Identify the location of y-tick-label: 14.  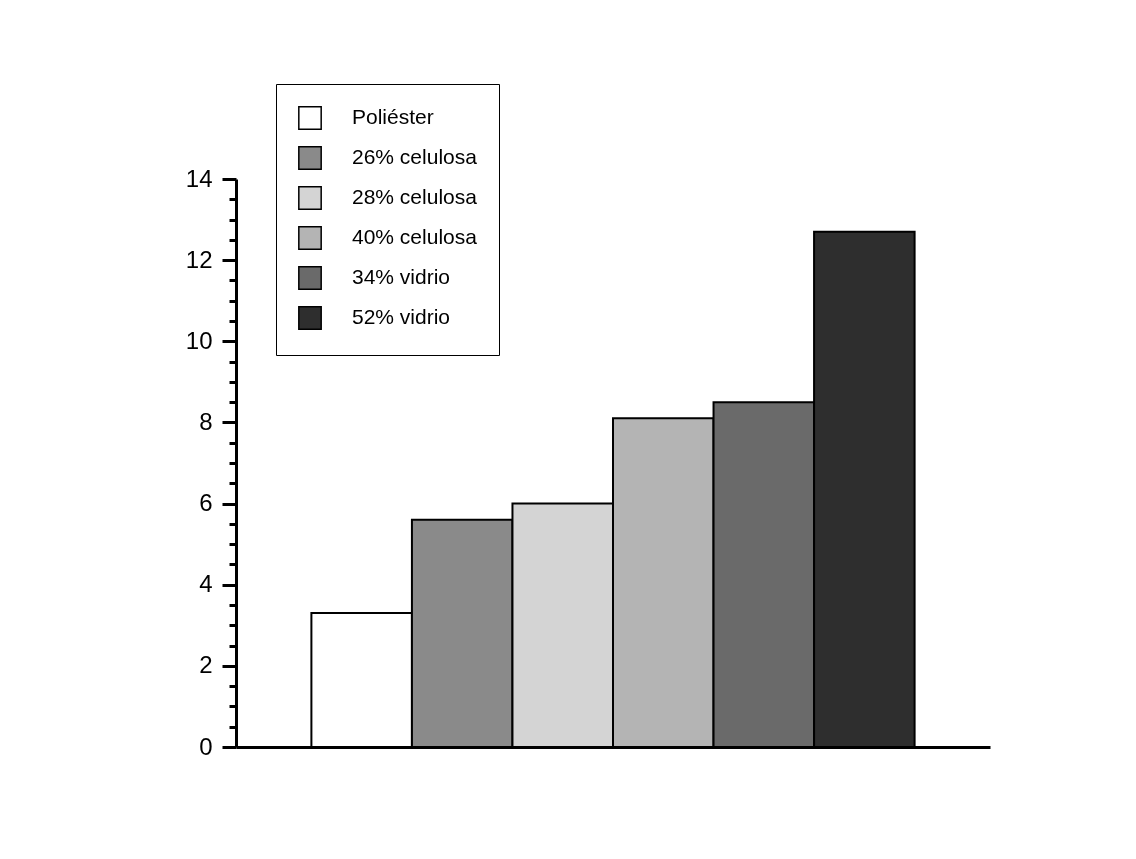
(199, 178).